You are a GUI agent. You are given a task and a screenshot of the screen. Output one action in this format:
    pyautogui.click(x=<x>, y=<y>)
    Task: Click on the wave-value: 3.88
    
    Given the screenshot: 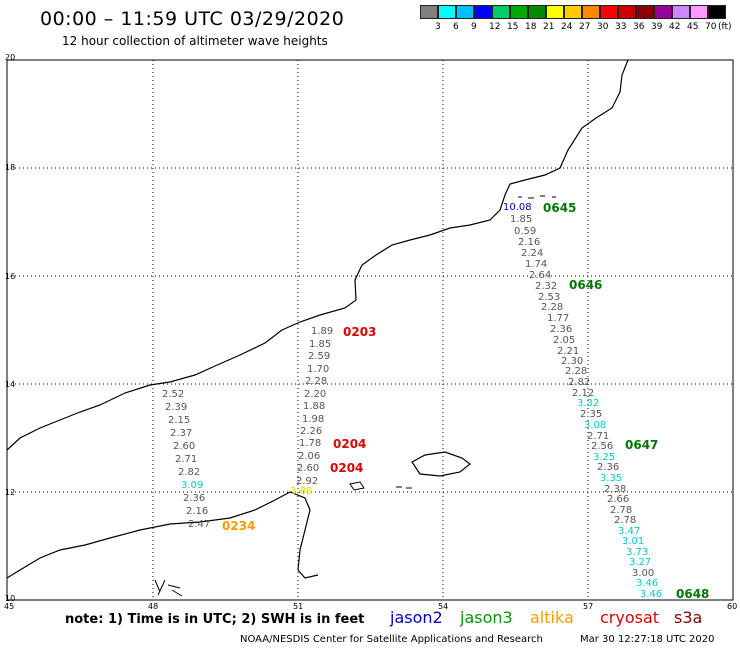 What is the action you would take?
    pyautogui.click(x=301, y=491)
    